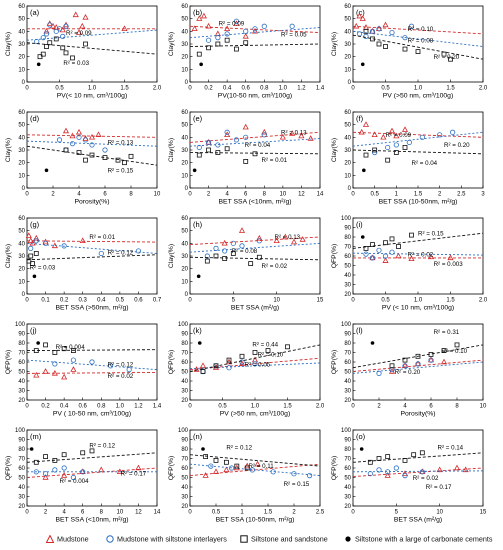 The height and width of the screenshot is (550, 503). What do you see at coordinates (421, 29) in the screenshot?
I see `r-squared-label: R² = 0.10` at bounding box center [421, 29].